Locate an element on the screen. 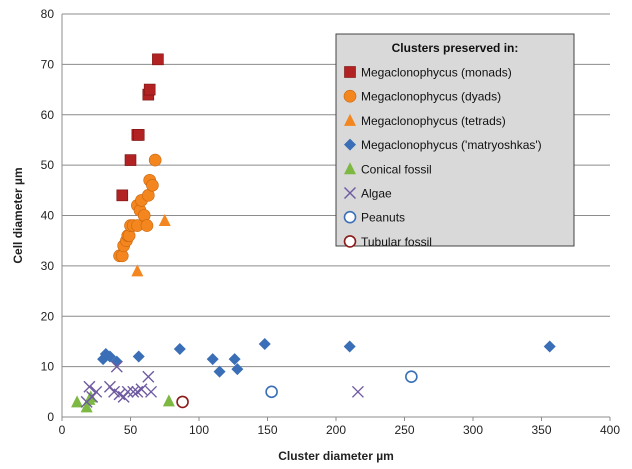 Image resolution: width=632 pixels, height=469 pixels. legend-item: Peanuts is located at coordinates (374, 217).